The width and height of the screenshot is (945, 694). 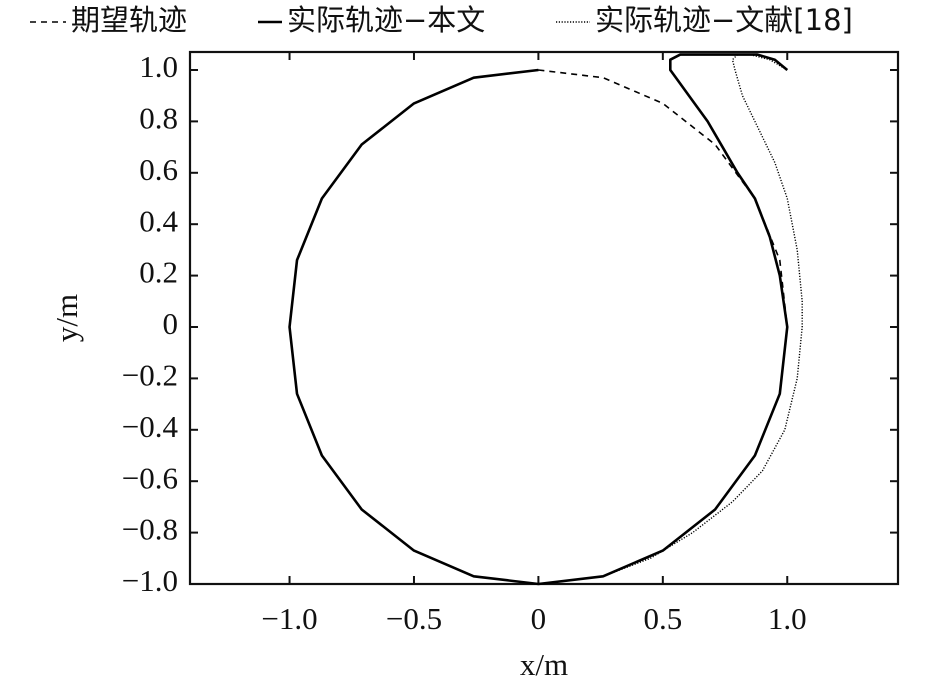 What do you see at coordinates (129, 20) in the screenshot?
I see `legend-label: 期望轨迹` at bounding box center [129, 20].